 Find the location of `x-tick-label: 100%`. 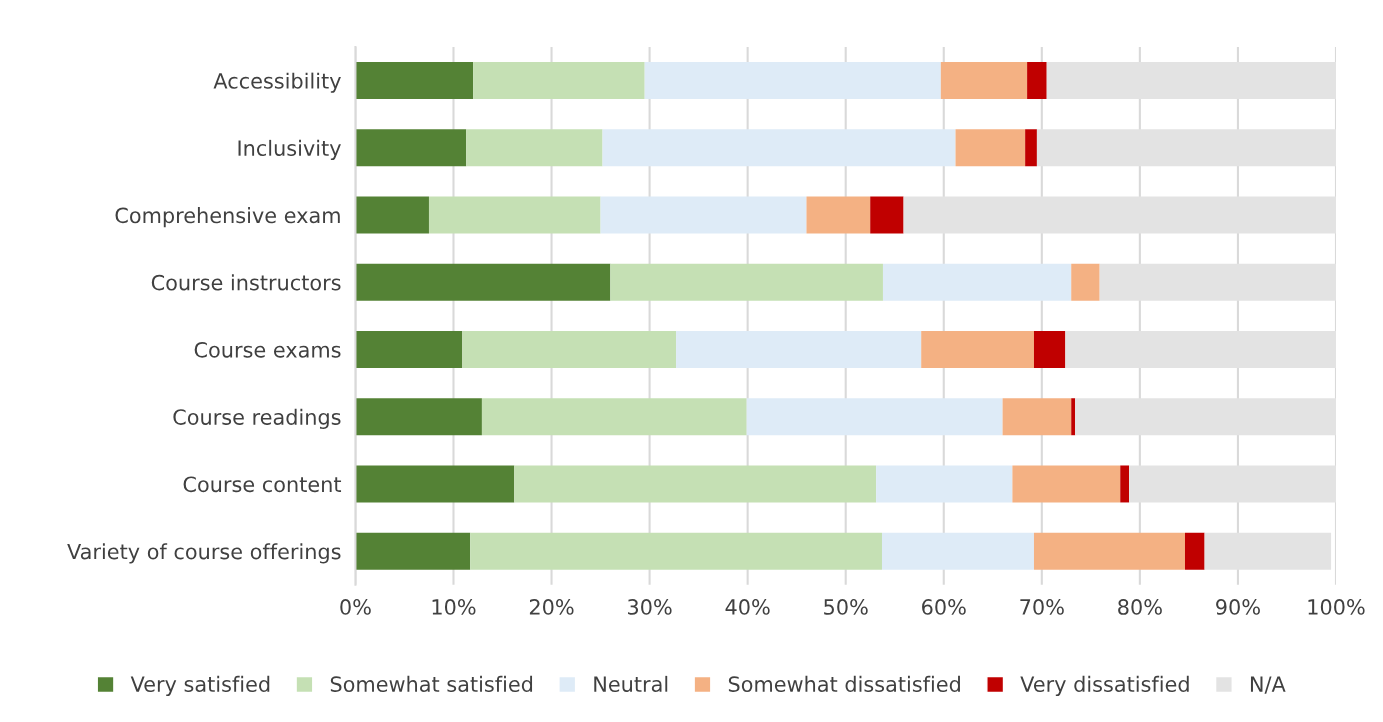

x-tick-label: 100% is located at coordinates (1336, 607).